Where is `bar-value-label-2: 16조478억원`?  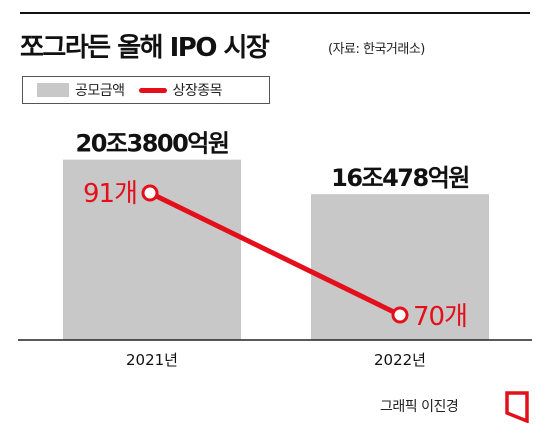 bar-value-label-2: 16조478억원 is located at coordinates (400, 178).